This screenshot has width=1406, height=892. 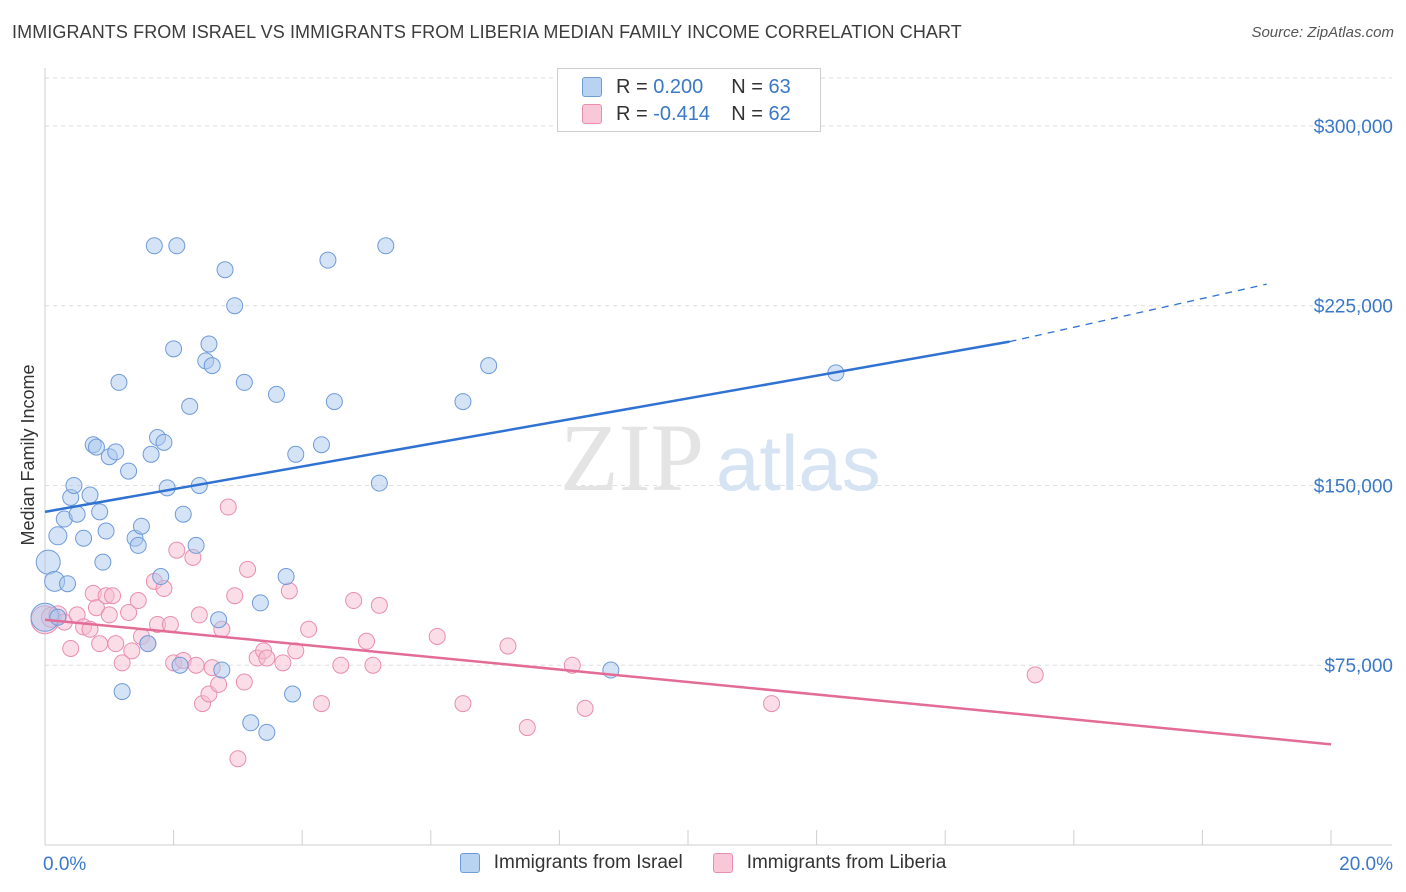 What do you see at coordinates (798, 463) in the screenshot?
I see `watermark-atlas: atlas` at bounding box center [798, 463].